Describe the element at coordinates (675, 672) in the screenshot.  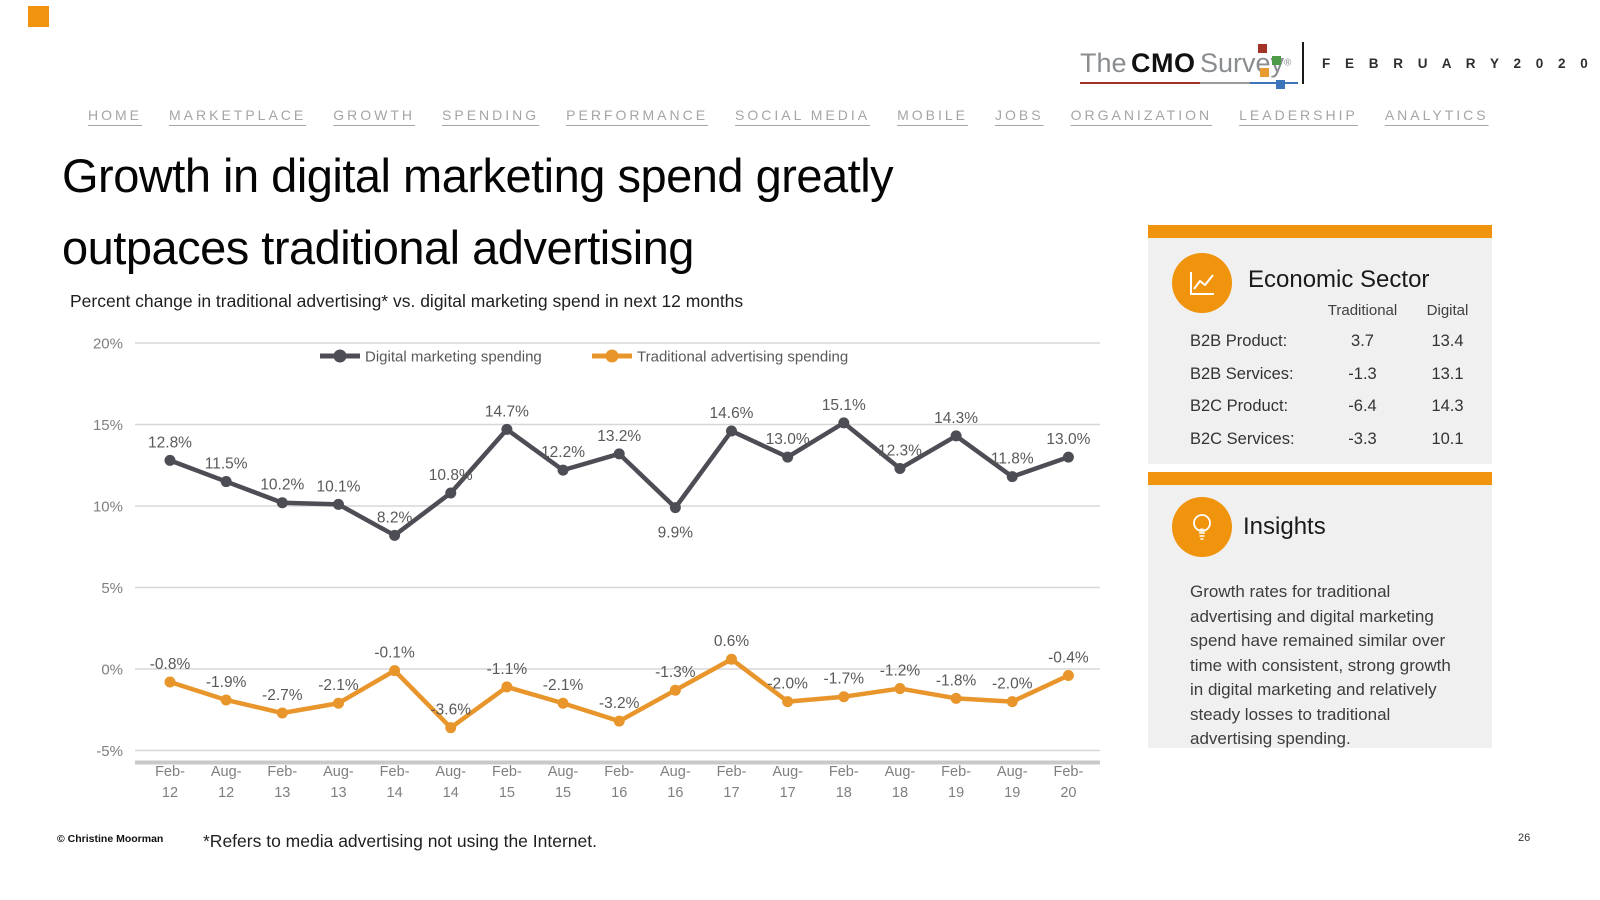
I see `svg-text: -1.3%` at that location.